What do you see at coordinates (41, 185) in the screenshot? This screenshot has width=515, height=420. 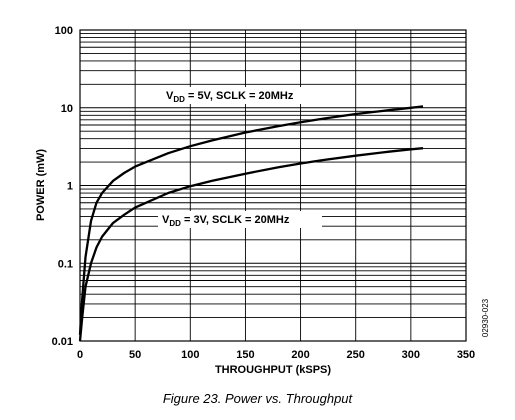 I see `y-axis-title: POWER (mW)` at bounding box center [41, 185].